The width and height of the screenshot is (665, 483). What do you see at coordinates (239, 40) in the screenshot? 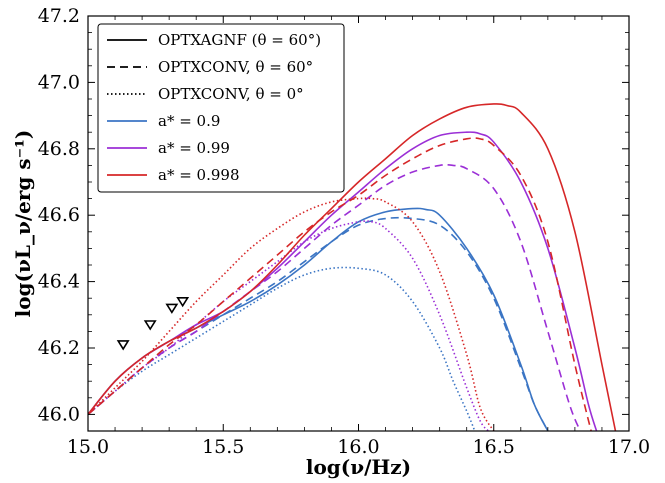
I see `legend-label-0: OPTXAGNF (θ = 60°)` at bounding box center [239, 40].